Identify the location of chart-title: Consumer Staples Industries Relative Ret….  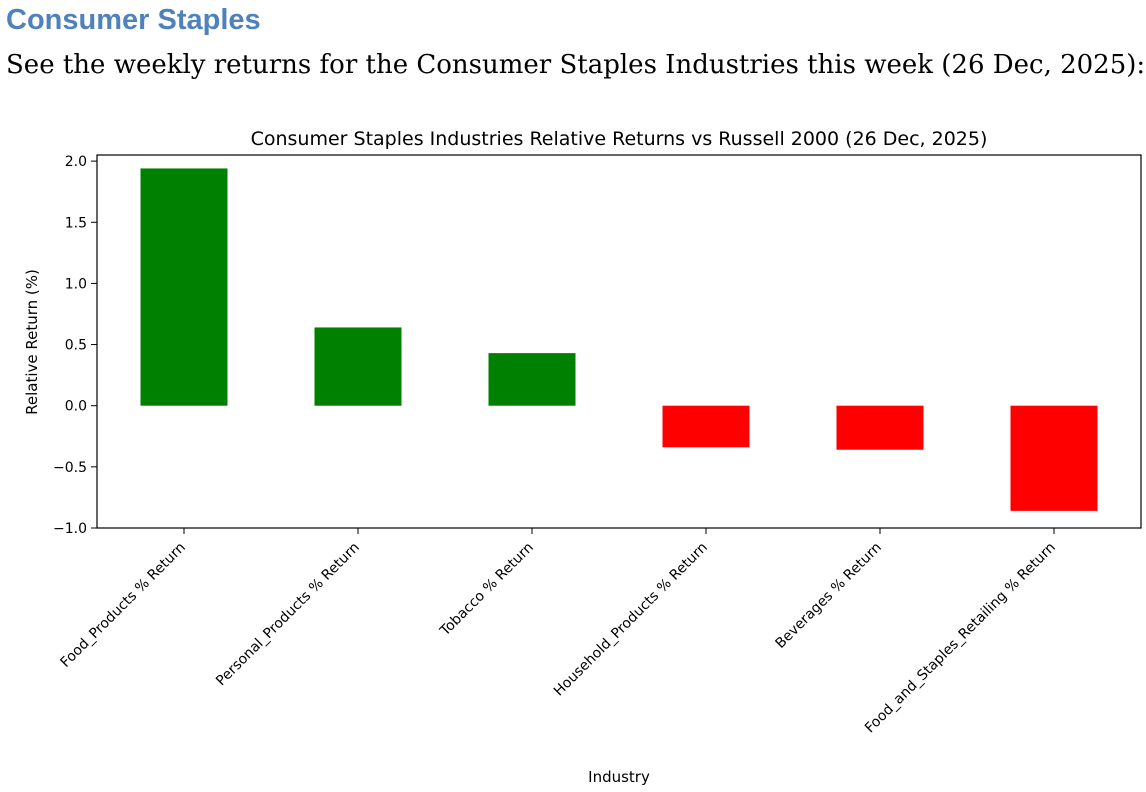
(619, 139).